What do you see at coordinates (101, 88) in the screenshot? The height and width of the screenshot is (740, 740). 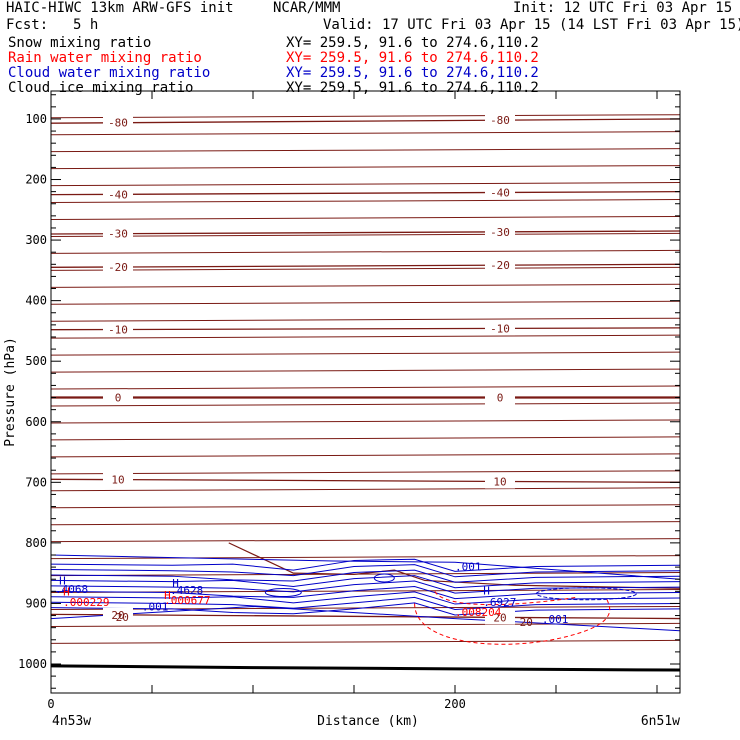 I see `legend-cloudice-label: Cloud ice mixing ratio` at bounding box center [101, 88].